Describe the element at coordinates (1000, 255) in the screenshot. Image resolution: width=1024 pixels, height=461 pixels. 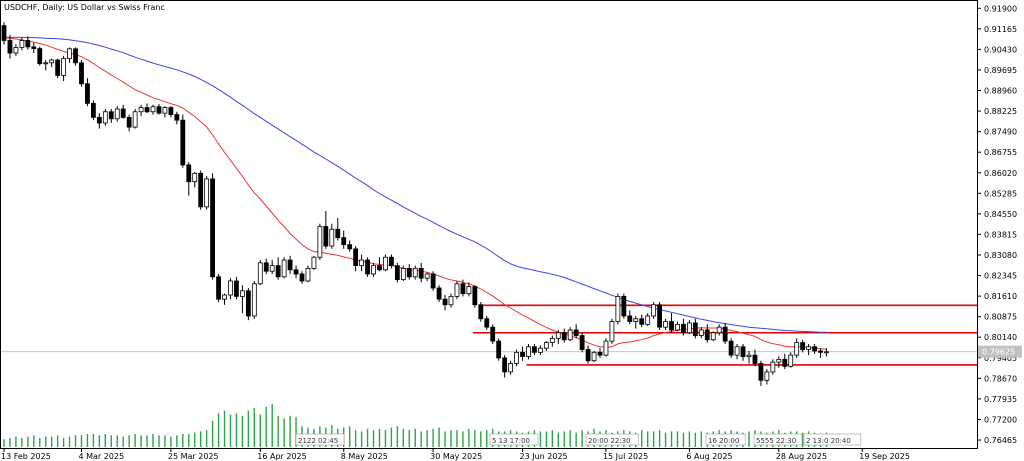
I see `y-tick-label: 0.83080` at that location.